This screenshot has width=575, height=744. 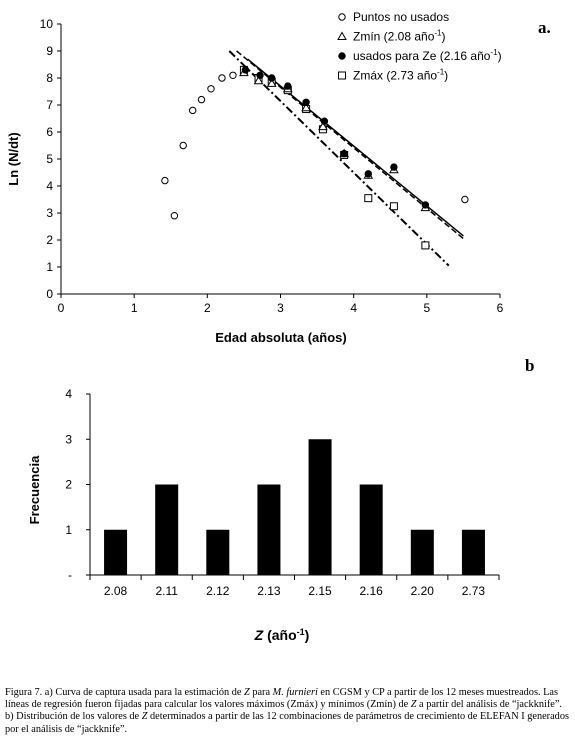 I want to click on bar-2.20, so click(x=422, y=552).